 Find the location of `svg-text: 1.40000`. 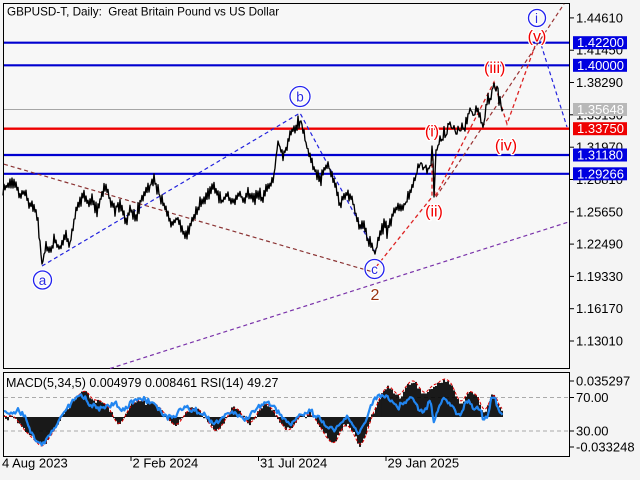

svg-text: 1.40000 is located at coordinates (600, 65).